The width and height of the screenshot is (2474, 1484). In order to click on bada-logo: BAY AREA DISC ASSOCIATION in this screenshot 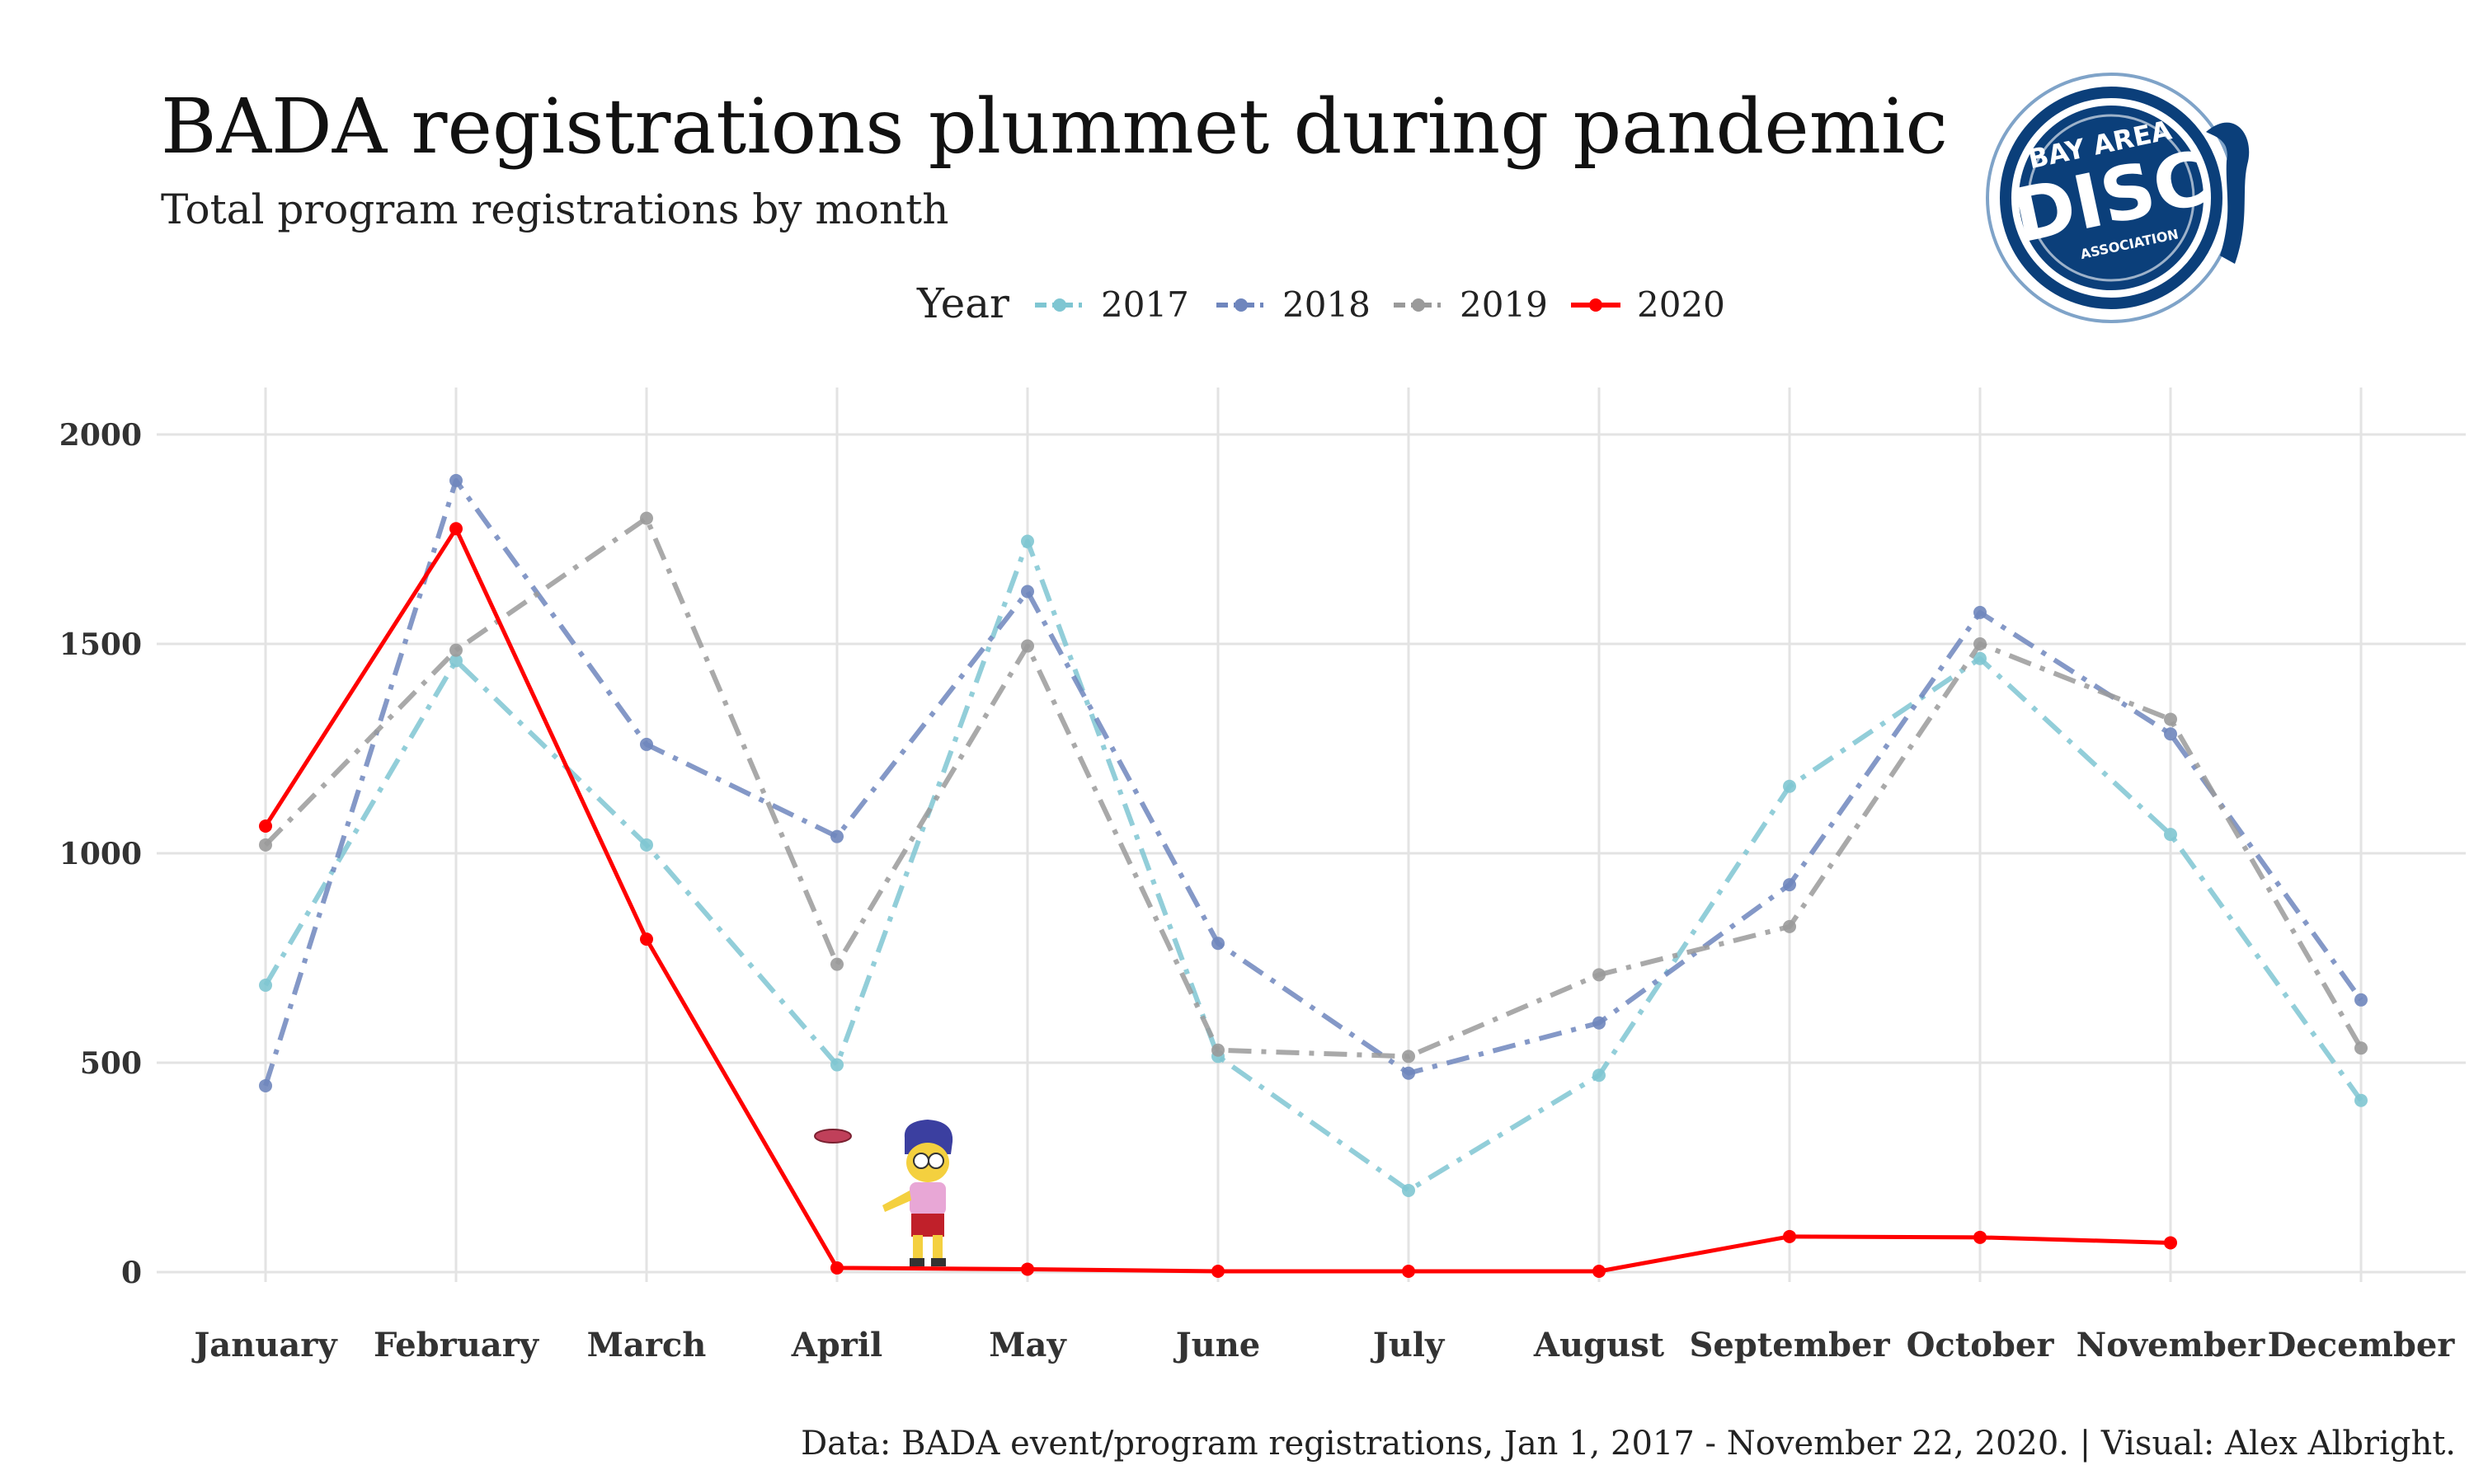, I will do `click(2118, 198)`.